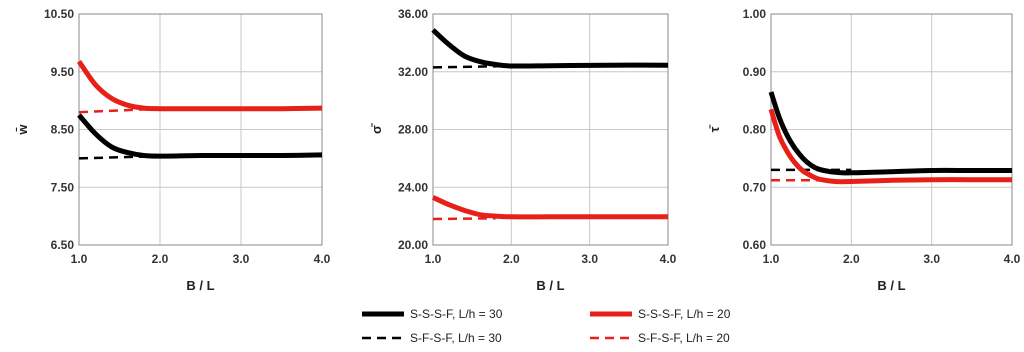 The image size is (1024, 352). I want to click on y-tick-label: 20.00, so click(413, 245).